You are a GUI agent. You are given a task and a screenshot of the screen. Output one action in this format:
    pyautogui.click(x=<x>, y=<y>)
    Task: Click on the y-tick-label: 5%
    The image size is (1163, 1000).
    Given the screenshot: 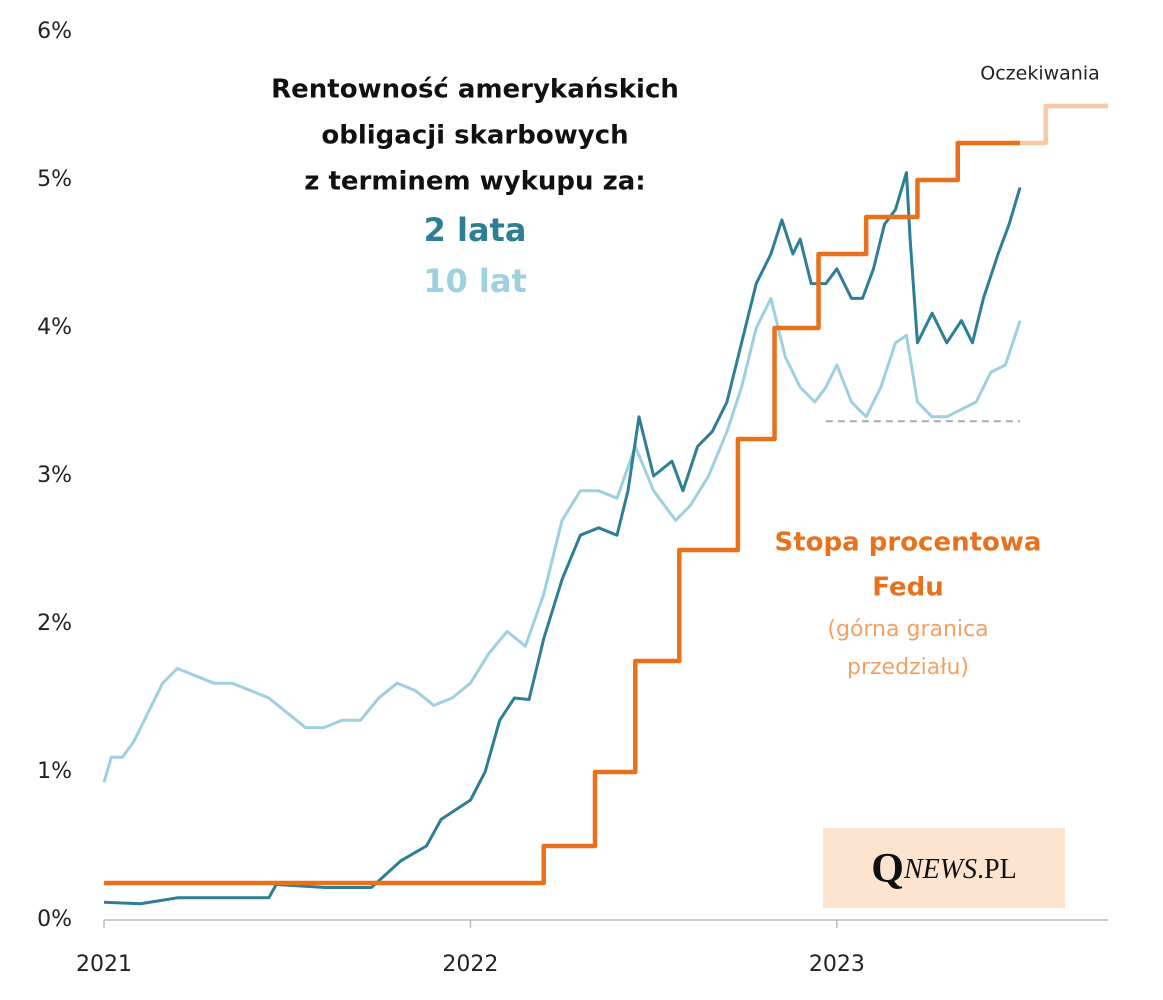 What is the action you would take?
    pyautogui.click(x=54, y=179)
    